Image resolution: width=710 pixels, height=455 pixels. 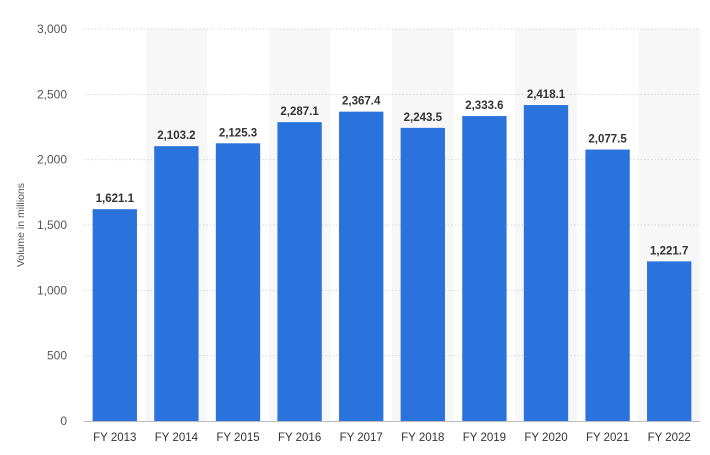 What do you see at coordinates (114, 438) in the screenshot?
I see `x-tick-label: FY 2013` at bounding box center [114, 438].